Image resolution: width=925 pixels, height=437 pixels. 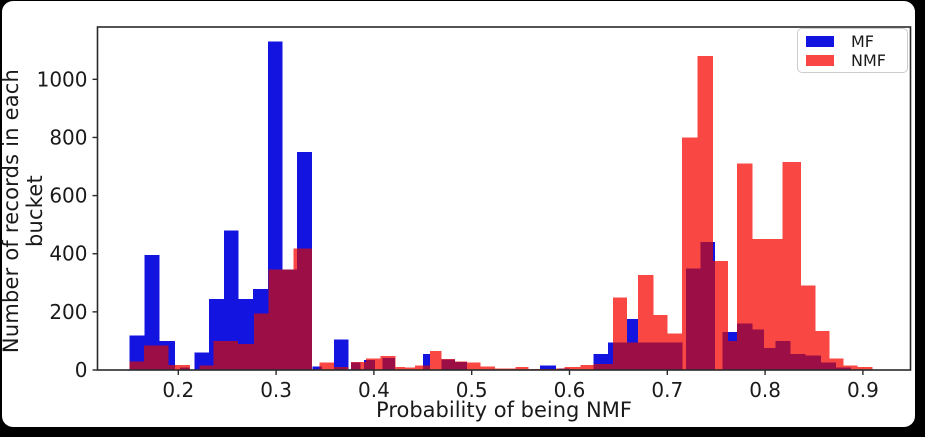 I want to click on y-tick-label: 400, so click(x=68, y=254).